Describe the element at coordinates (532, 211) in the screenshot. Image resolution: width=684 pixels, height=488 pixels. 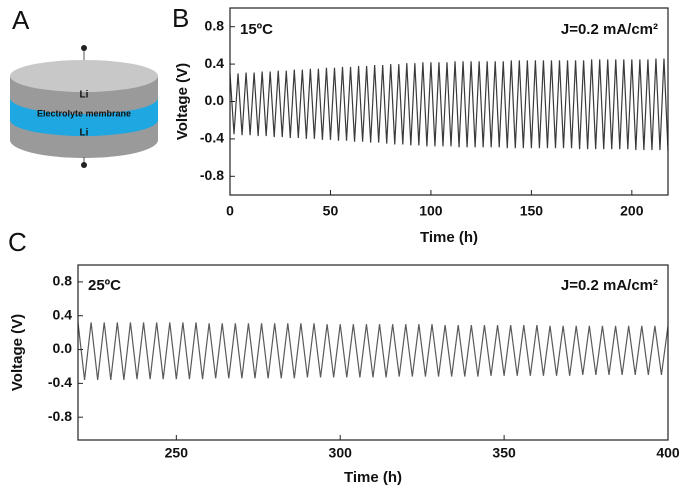
I see `x-tick-label: 150` at that location.